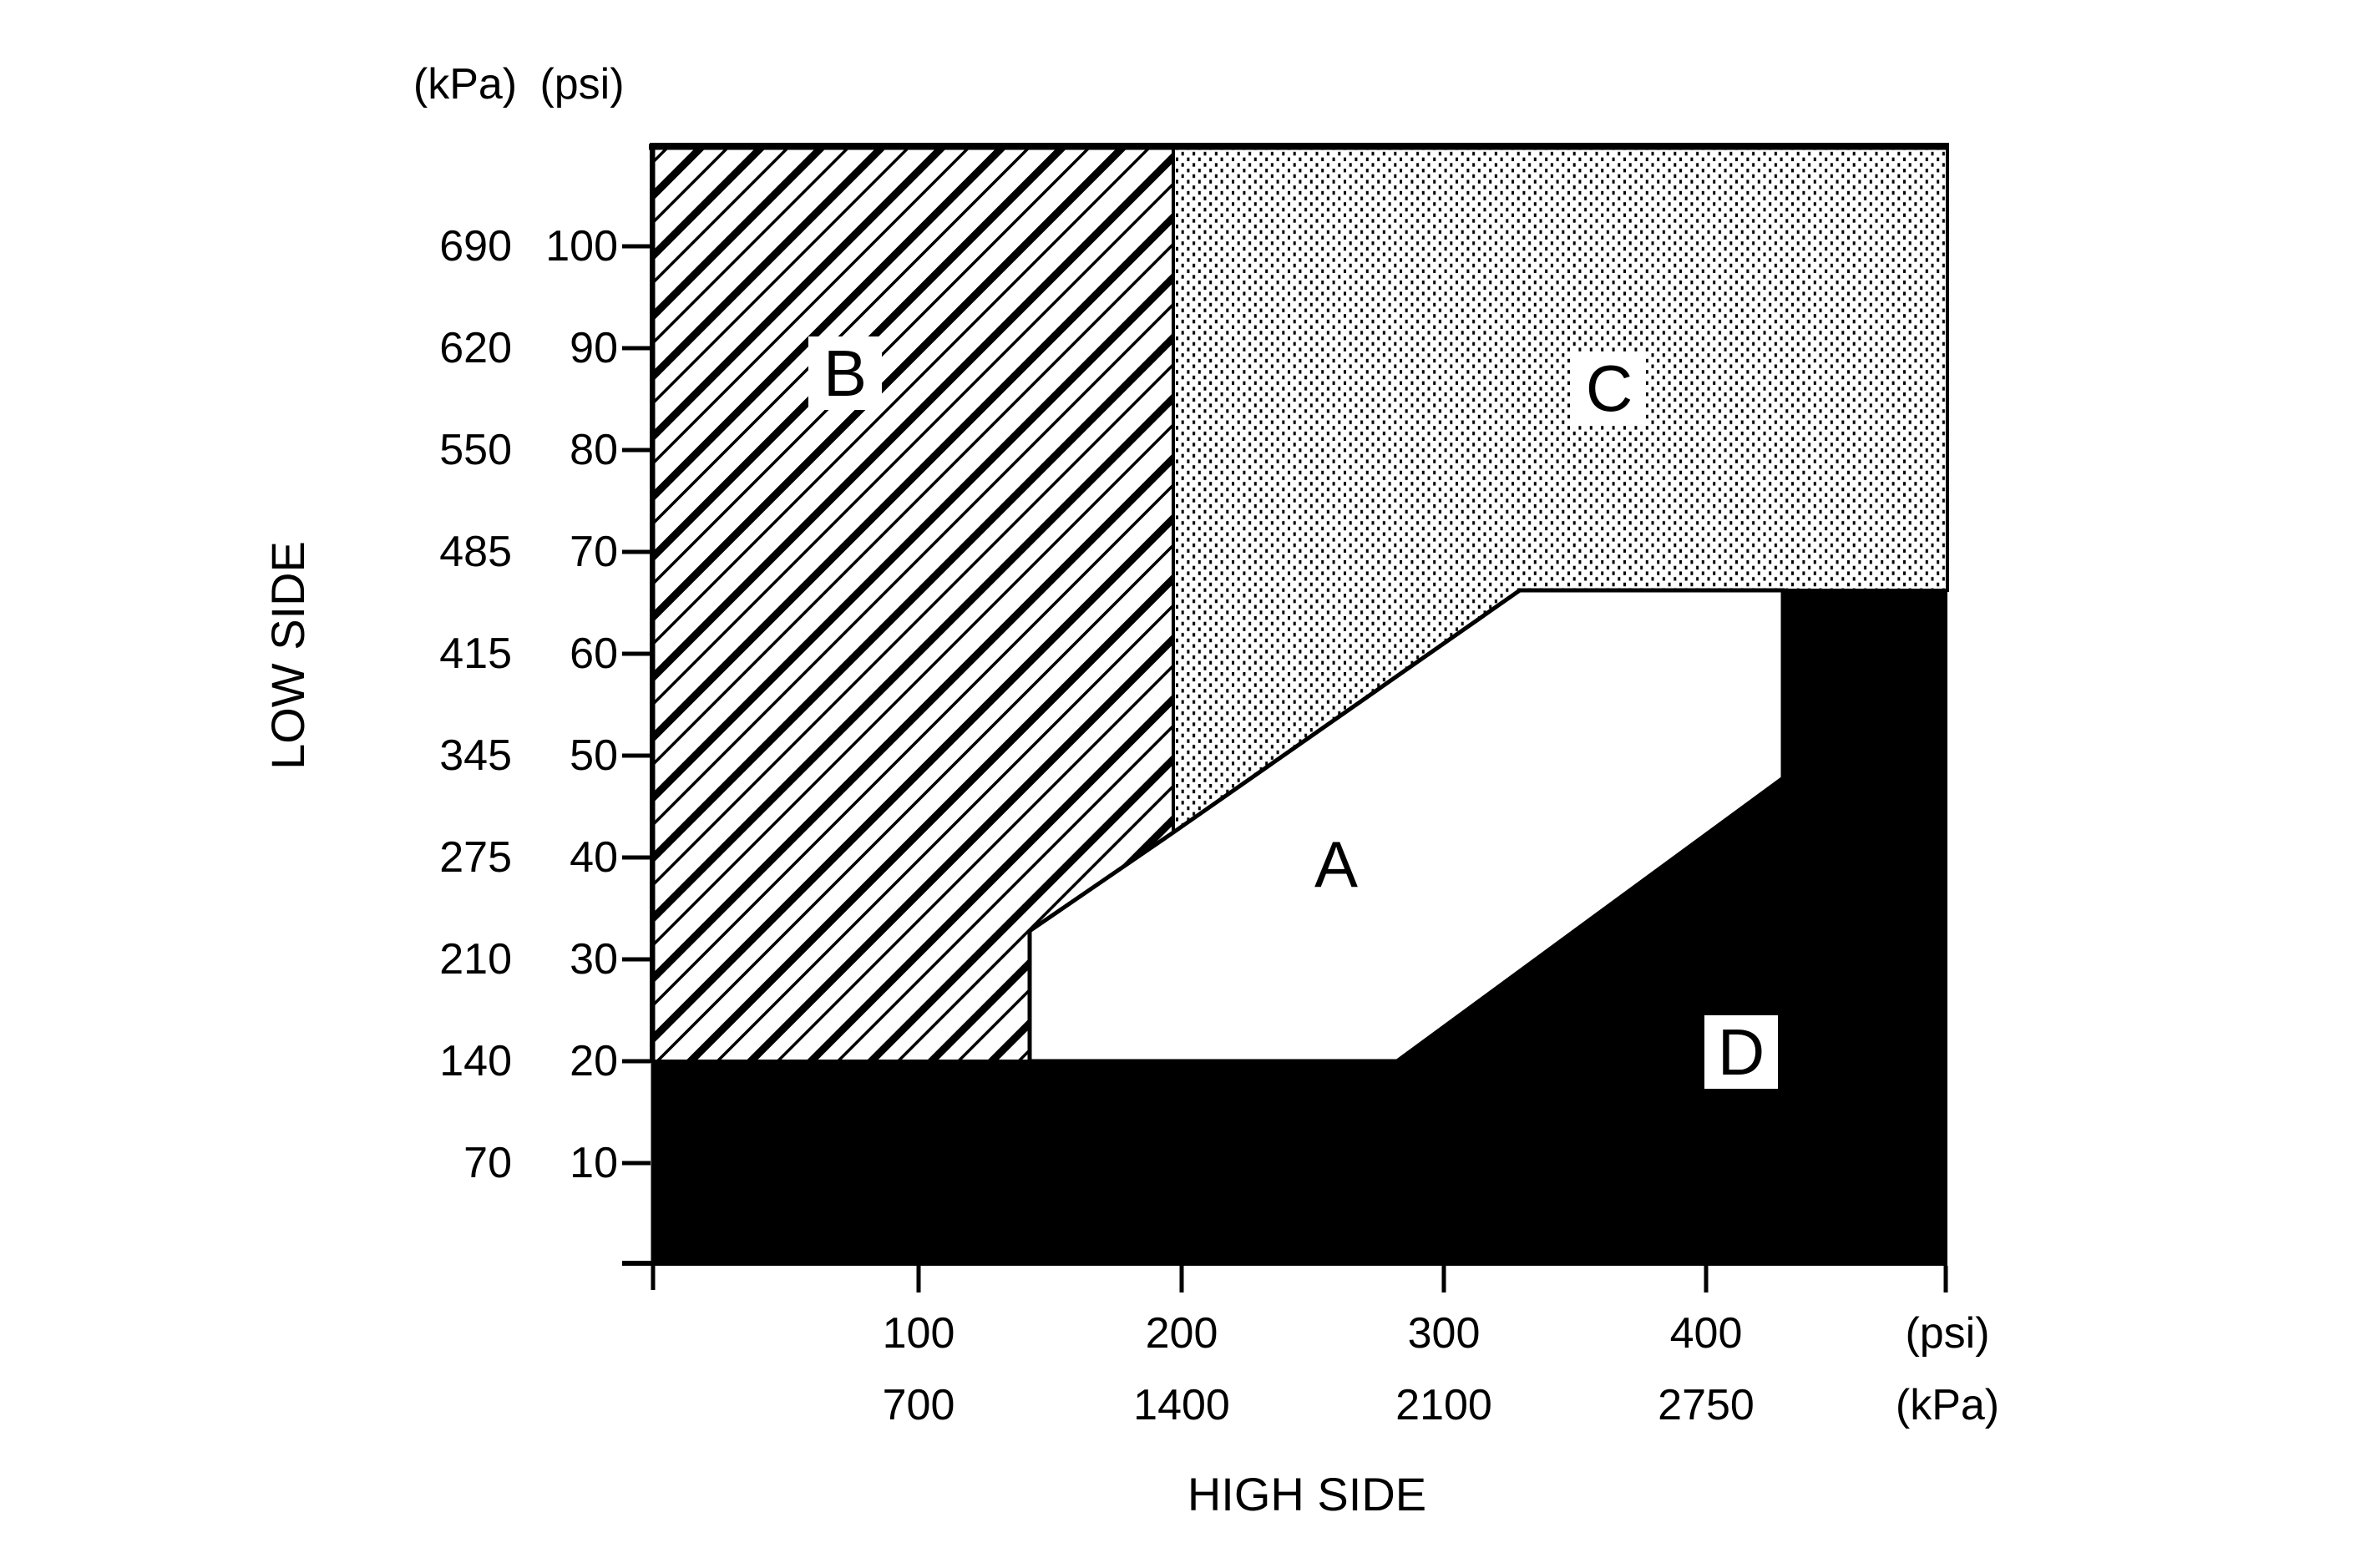 This screenshot has height=1558, width=2380. What do you see at coordinates (1947, 1333) in the screenshot?
I see `x-axis-unit-psi: (psi)` at bounding box center [1947, 1333].